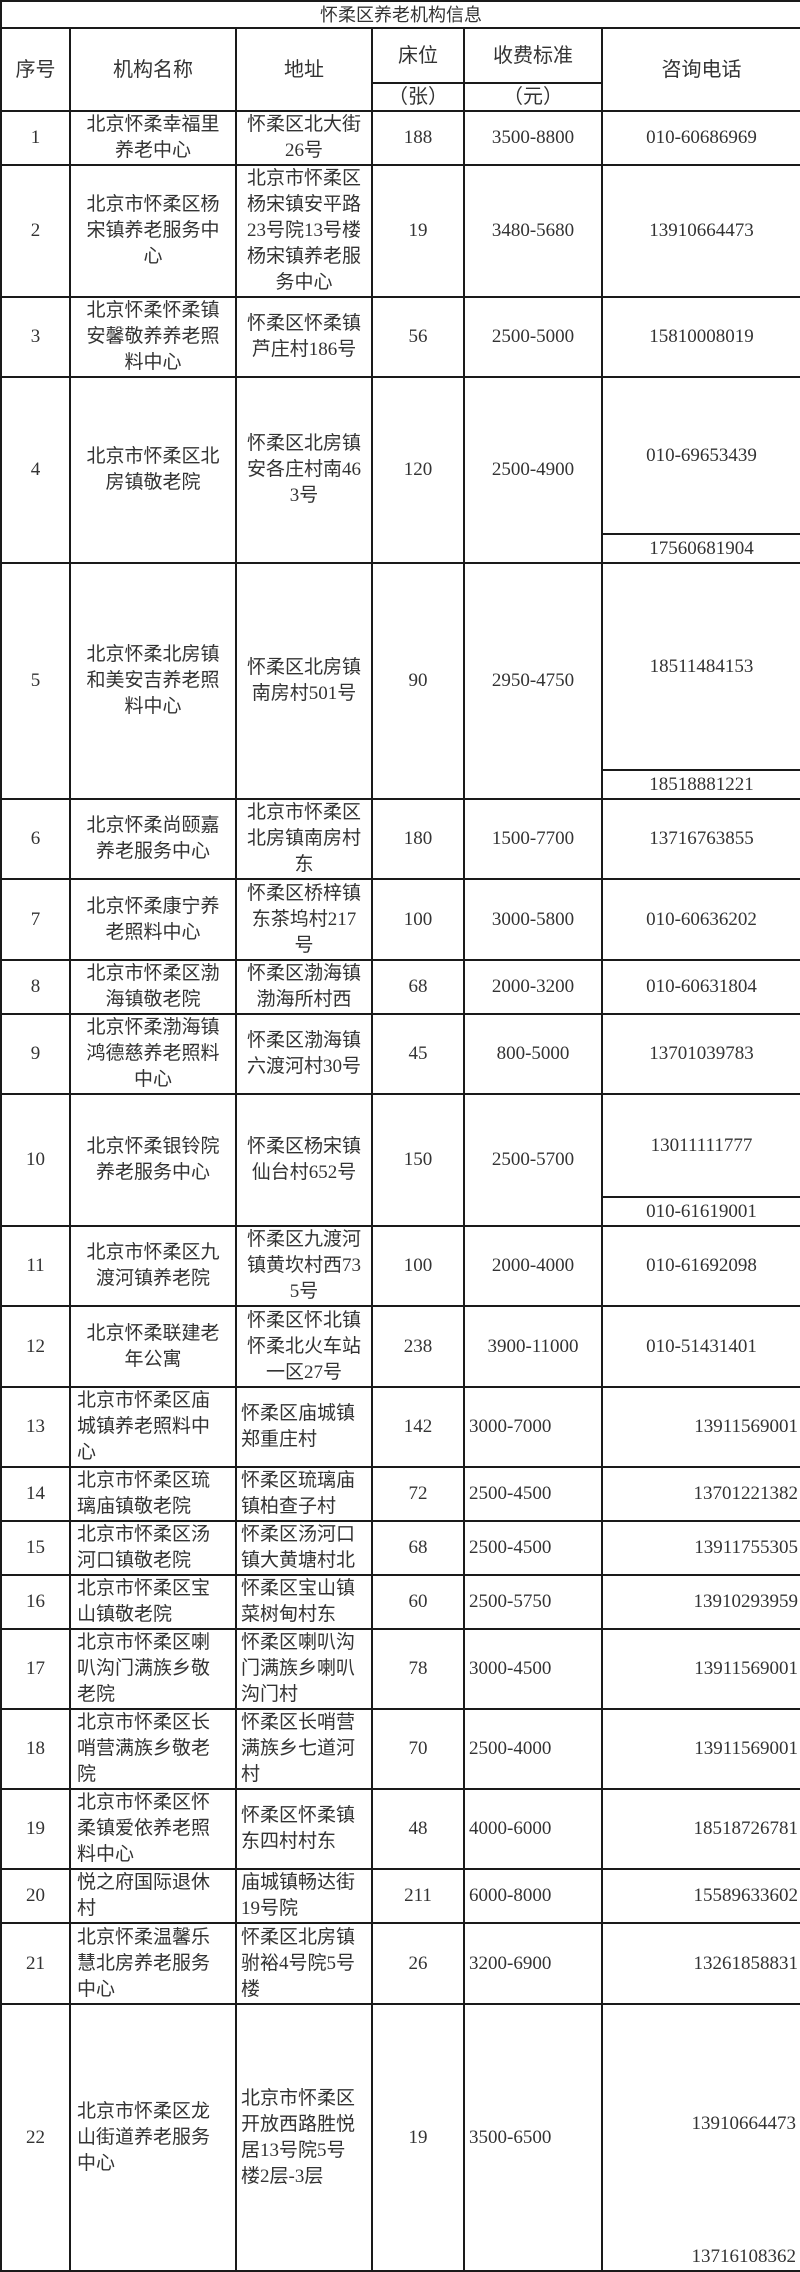 This screenshot has height=2272, width=800. I want to click on institution-name-cell: 北京怀柔北房镇和美安吉养老照料中心, so click(153, 681).